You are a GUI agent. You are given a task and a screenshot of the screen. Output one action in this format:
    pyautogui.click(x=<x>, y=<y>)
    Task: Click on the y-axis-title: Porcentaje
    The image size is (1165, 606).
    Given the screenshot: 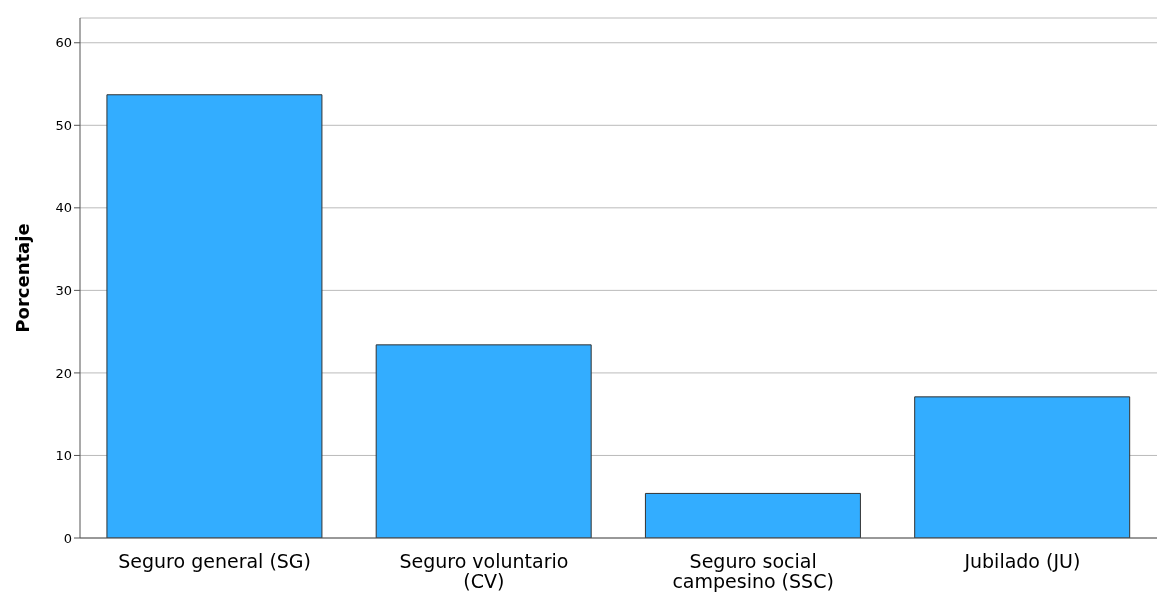 What is the action you would take?
    pyautogui.click(x=23, y=278)
    